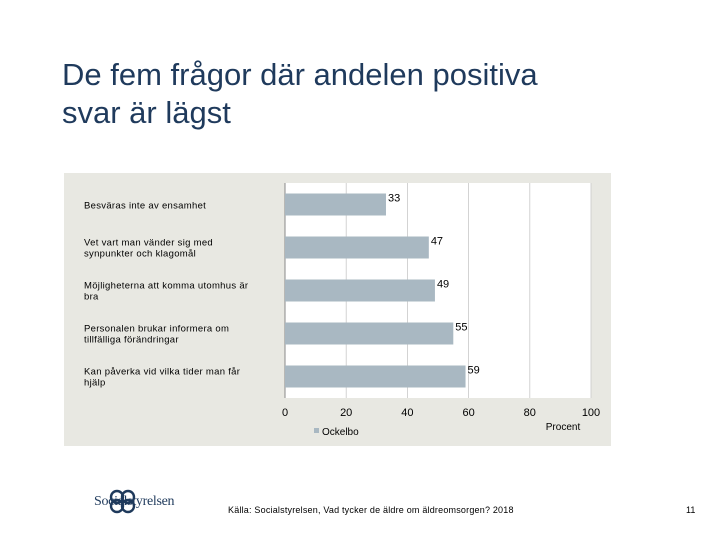 The image size is (720, 540). What do you see at coordinates (156, 329) in the screenshot?
I see `category-label-3-0: Personalen brukar informera om` at bounding box center [156, 329].